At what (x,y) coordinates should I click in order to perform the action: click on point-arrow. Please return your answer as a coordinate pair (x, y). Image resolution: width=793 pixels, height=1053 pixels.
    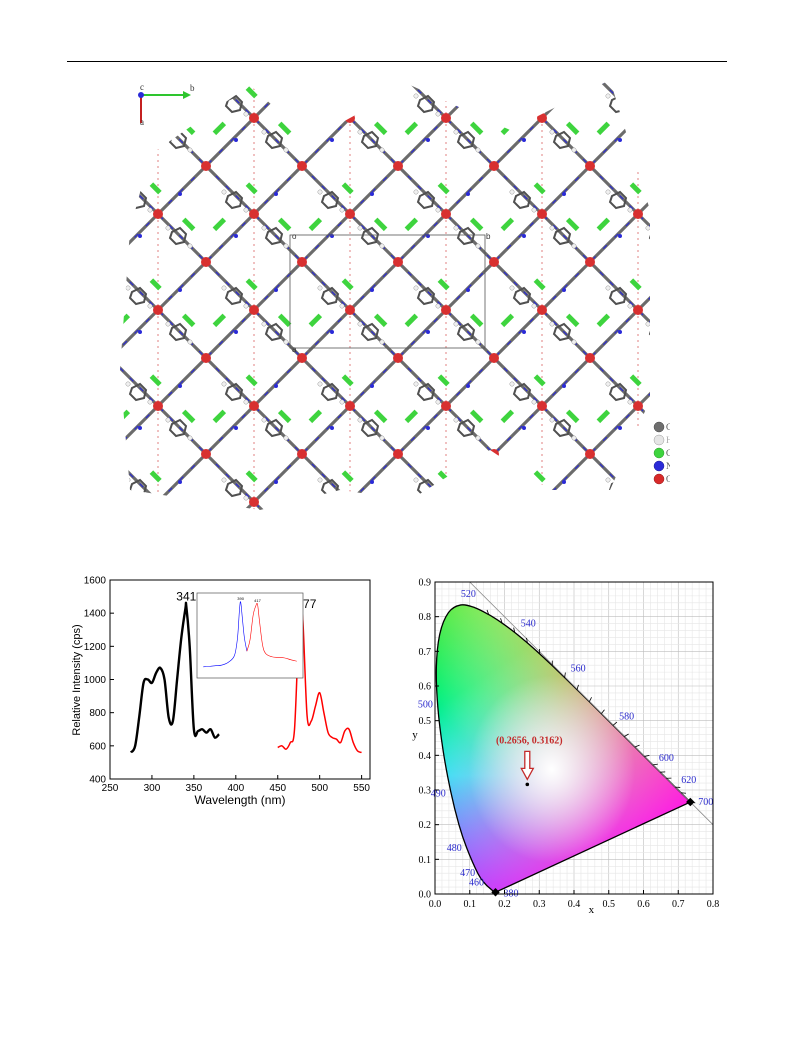
    Looking at the image, I should click on (527, 765).